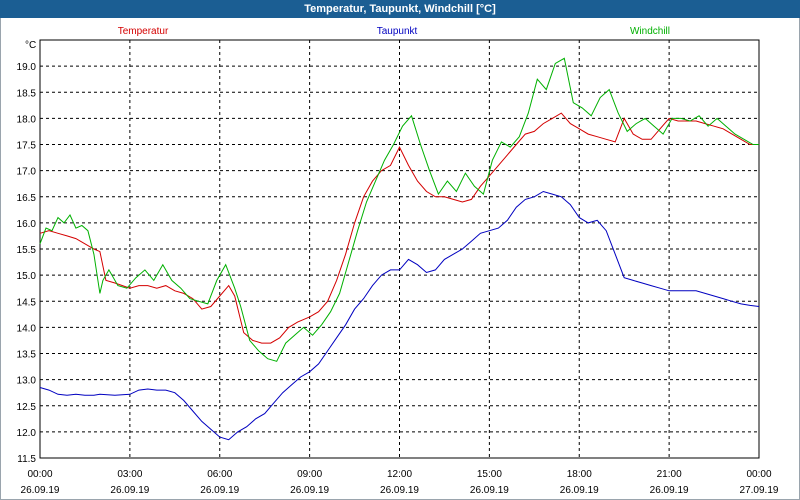  Describe the element at coordinates (27, 198) in the screenshot. I see `y-tick-label: 16.5` at that location.